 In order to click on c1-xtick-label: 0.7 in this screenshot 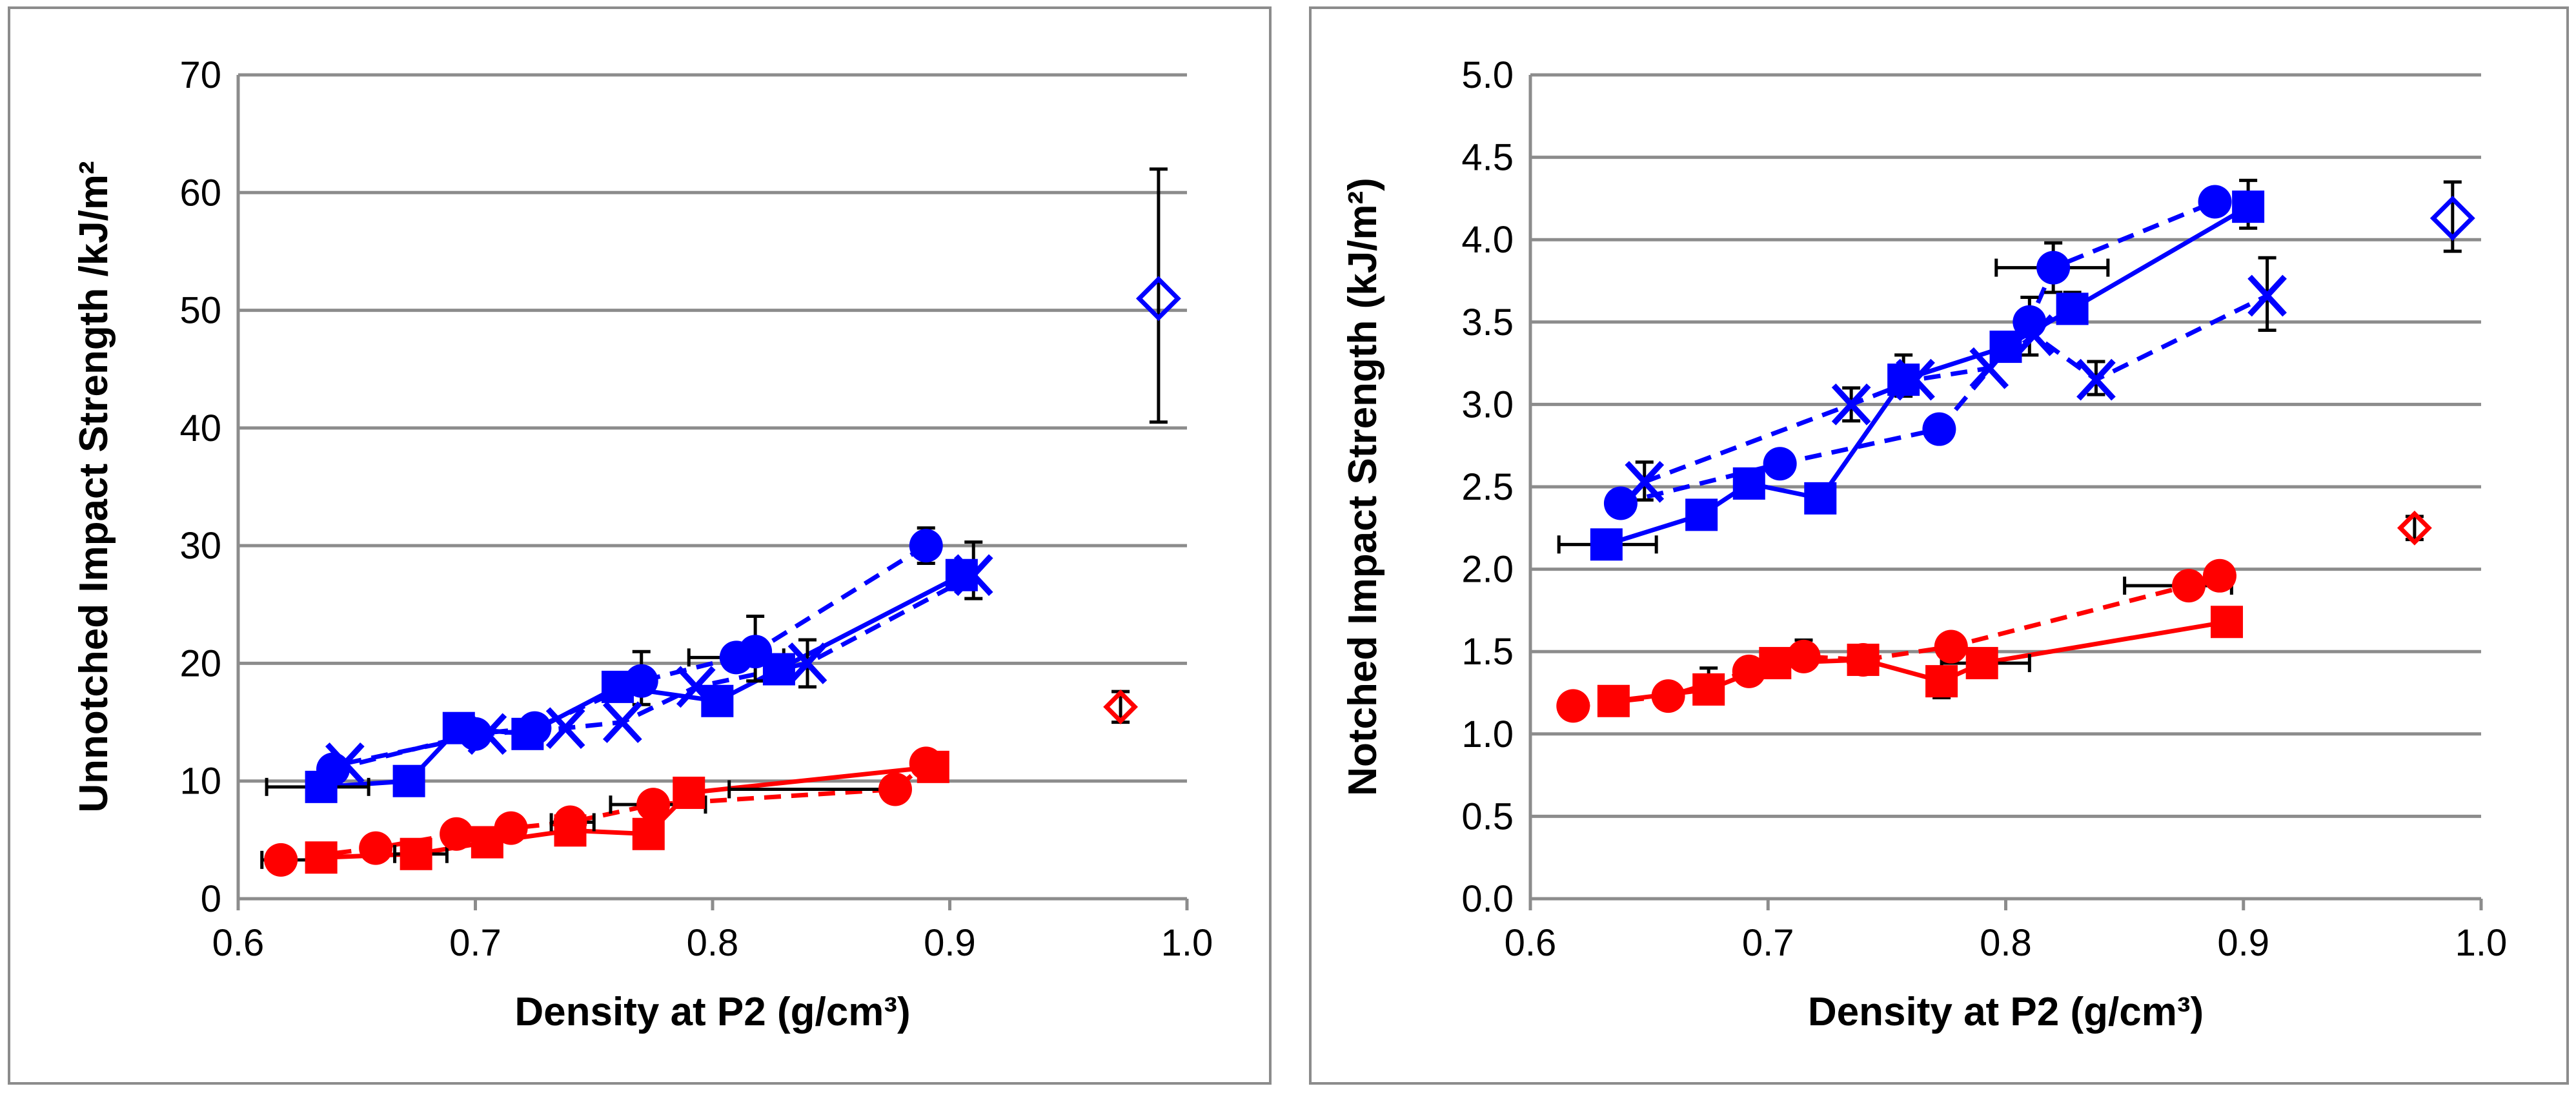, I will do `click(1768, 943)`.